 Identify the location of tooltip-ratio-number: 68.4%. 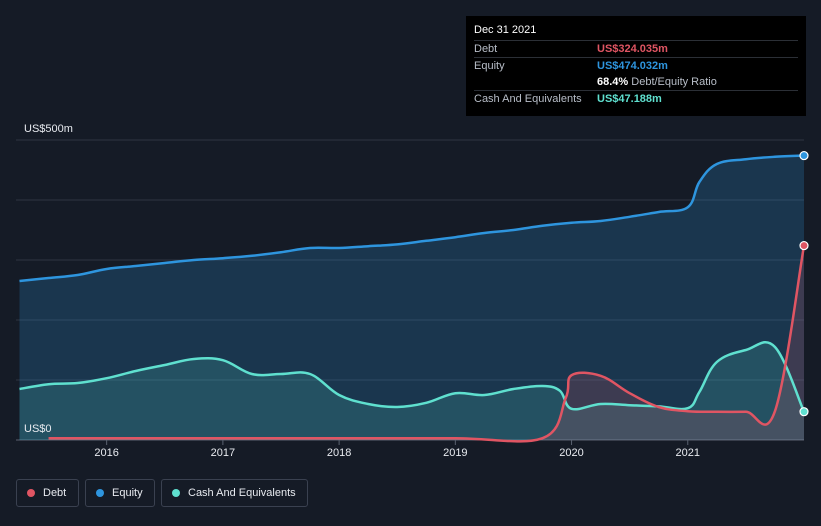
(613, 82).